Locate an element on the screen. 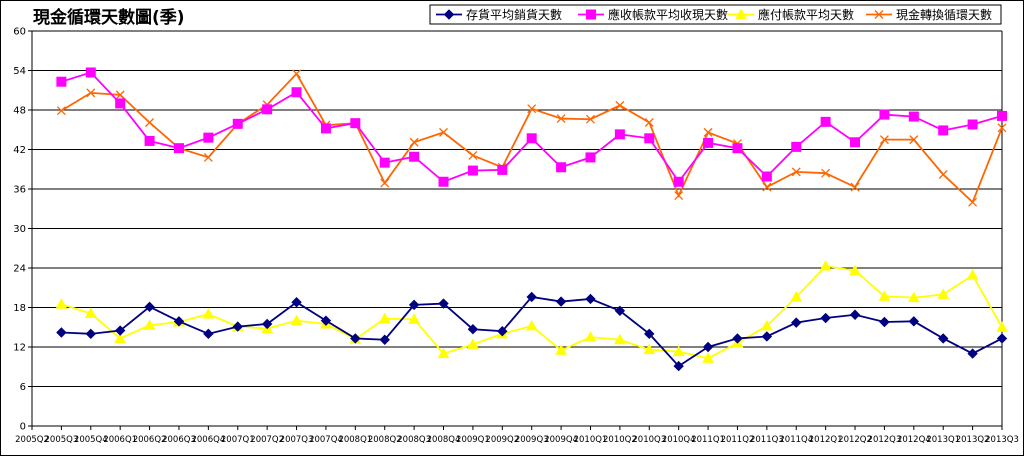  y-tick-label: 12 is located at coordinates (19, 348).